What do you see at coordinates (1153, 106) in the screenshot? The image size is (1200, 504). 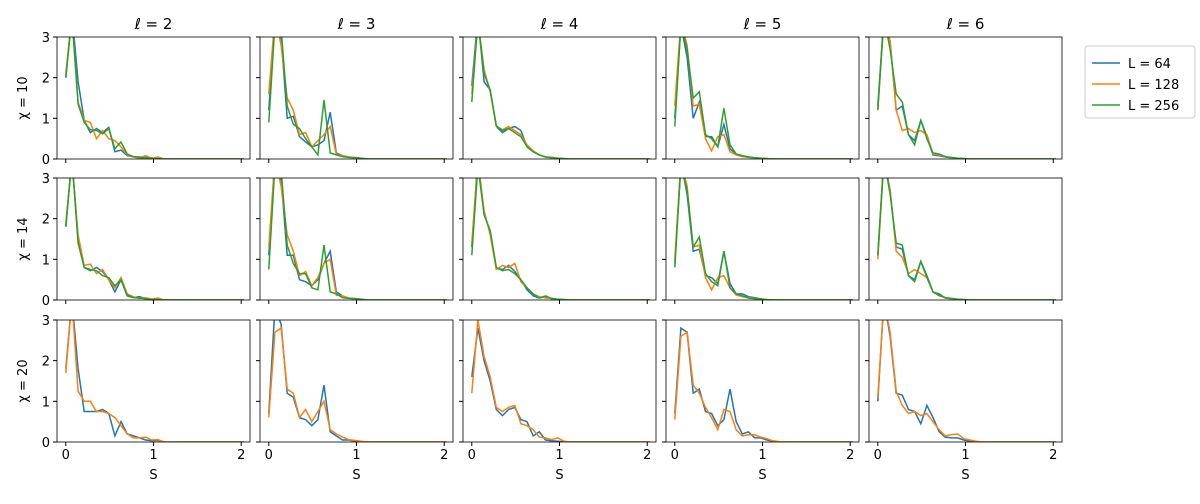 I see `legend-label: L = 256` at bounding box center [1153, 106].